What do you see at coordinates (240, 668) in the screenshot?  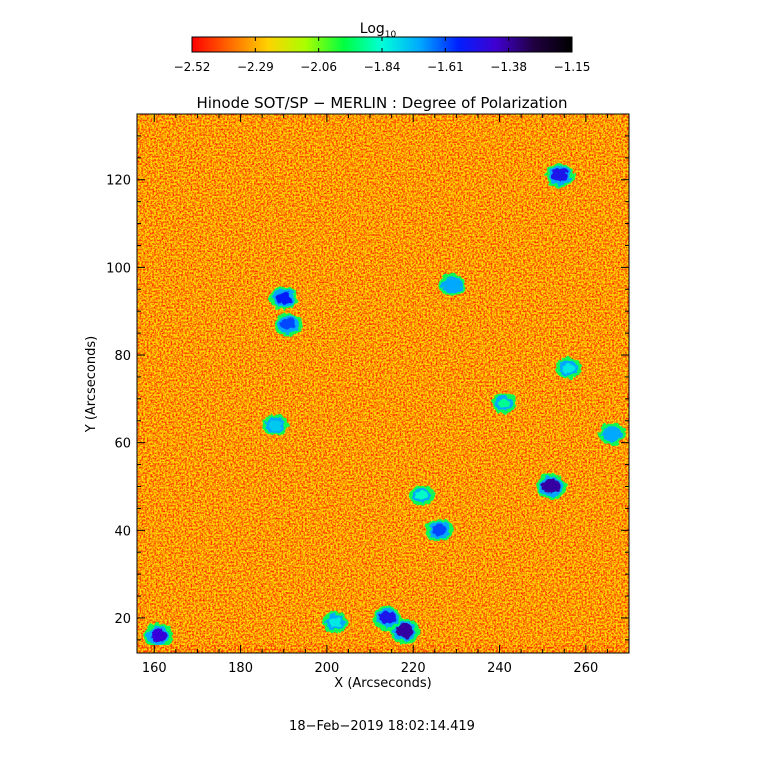 I see `x-tick-label: 180` at bounding box center [240, 668].